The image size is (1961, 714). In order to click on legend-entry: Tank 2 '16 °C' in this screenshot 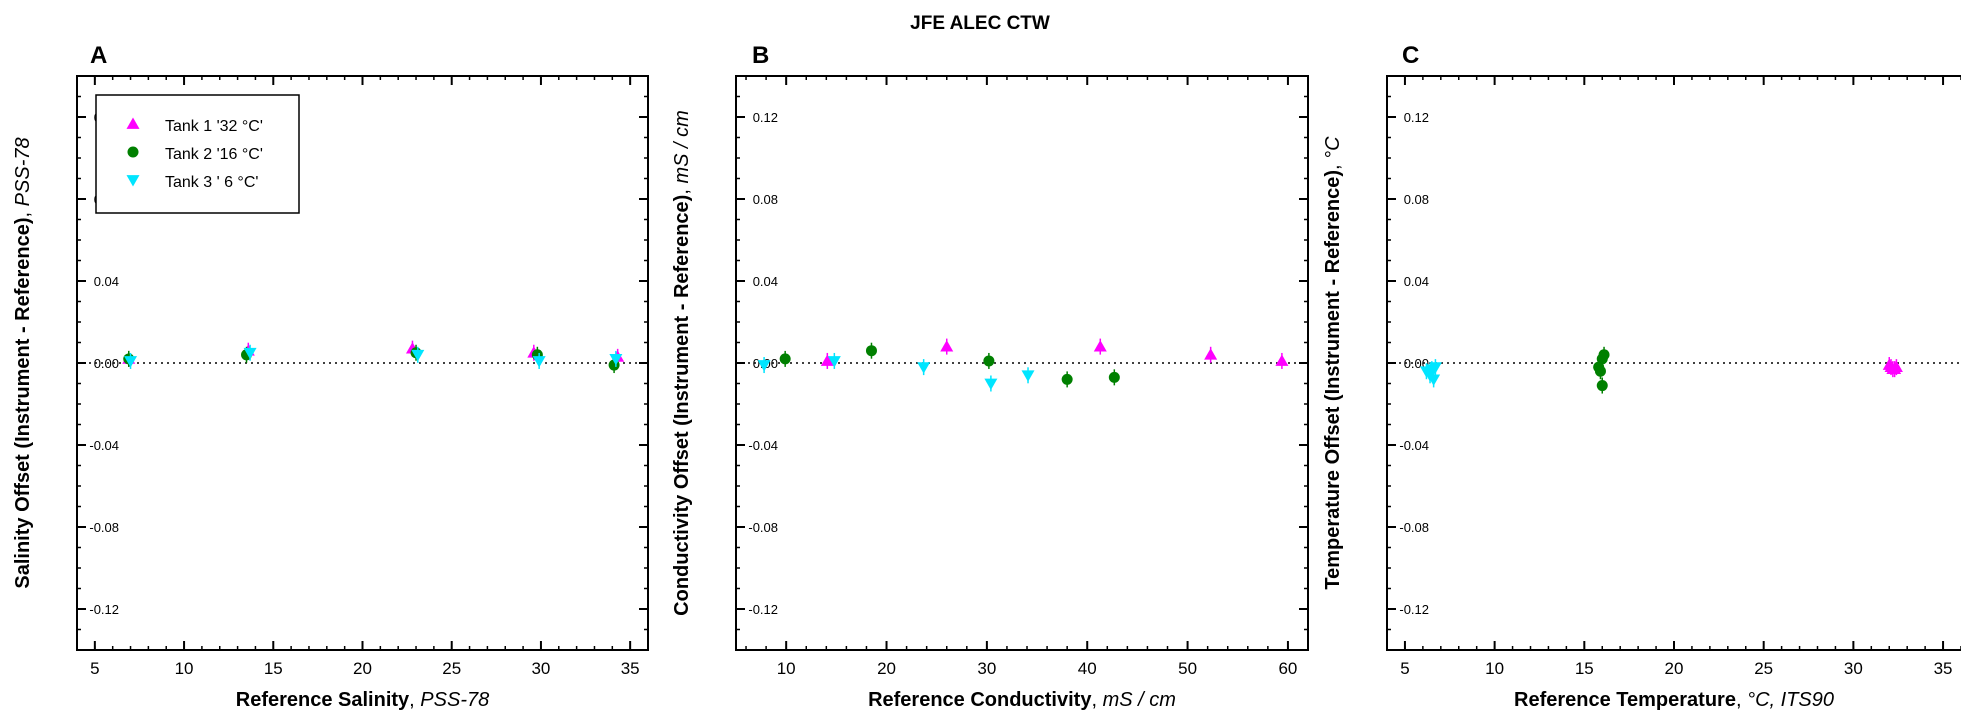, I will do `click(195, 154)`.